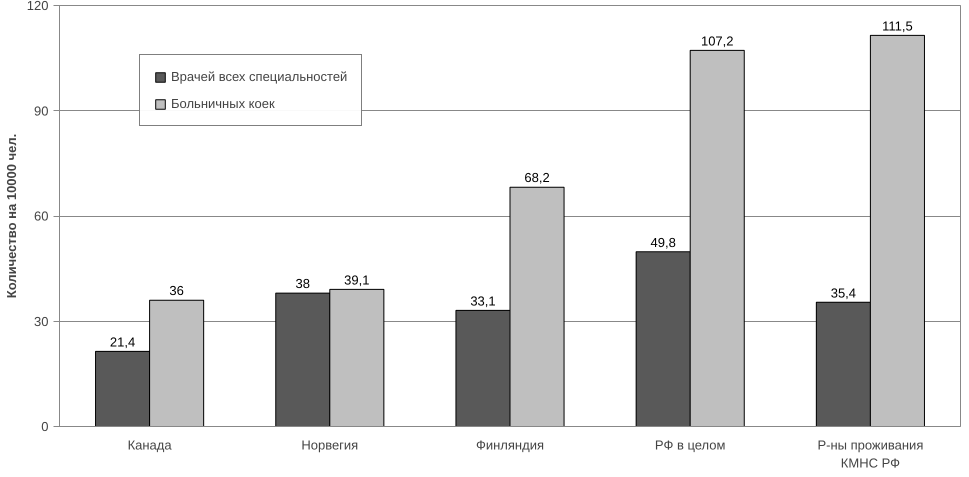 The height and width of the screenshot is (477, 969). What do you see at coordinates (690, 445) in the screenshot?
I see `x-tick-label: РФ в целом` at bounding box center [690, 445].